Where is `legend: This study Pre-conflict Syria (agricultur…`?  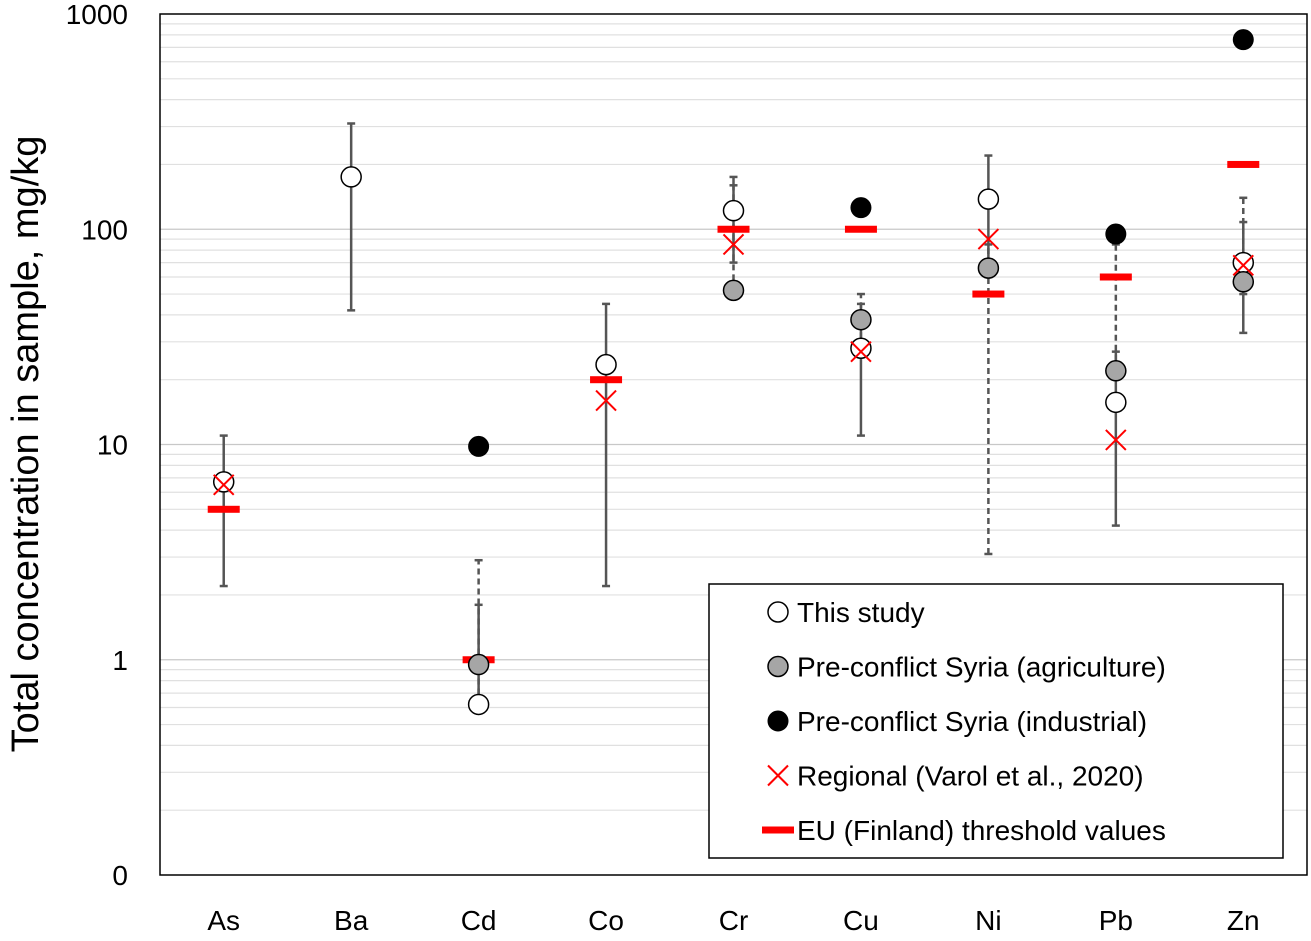 legend: This study Pre-conflict Syria (agricultur… is located at coordinates (996, 721).